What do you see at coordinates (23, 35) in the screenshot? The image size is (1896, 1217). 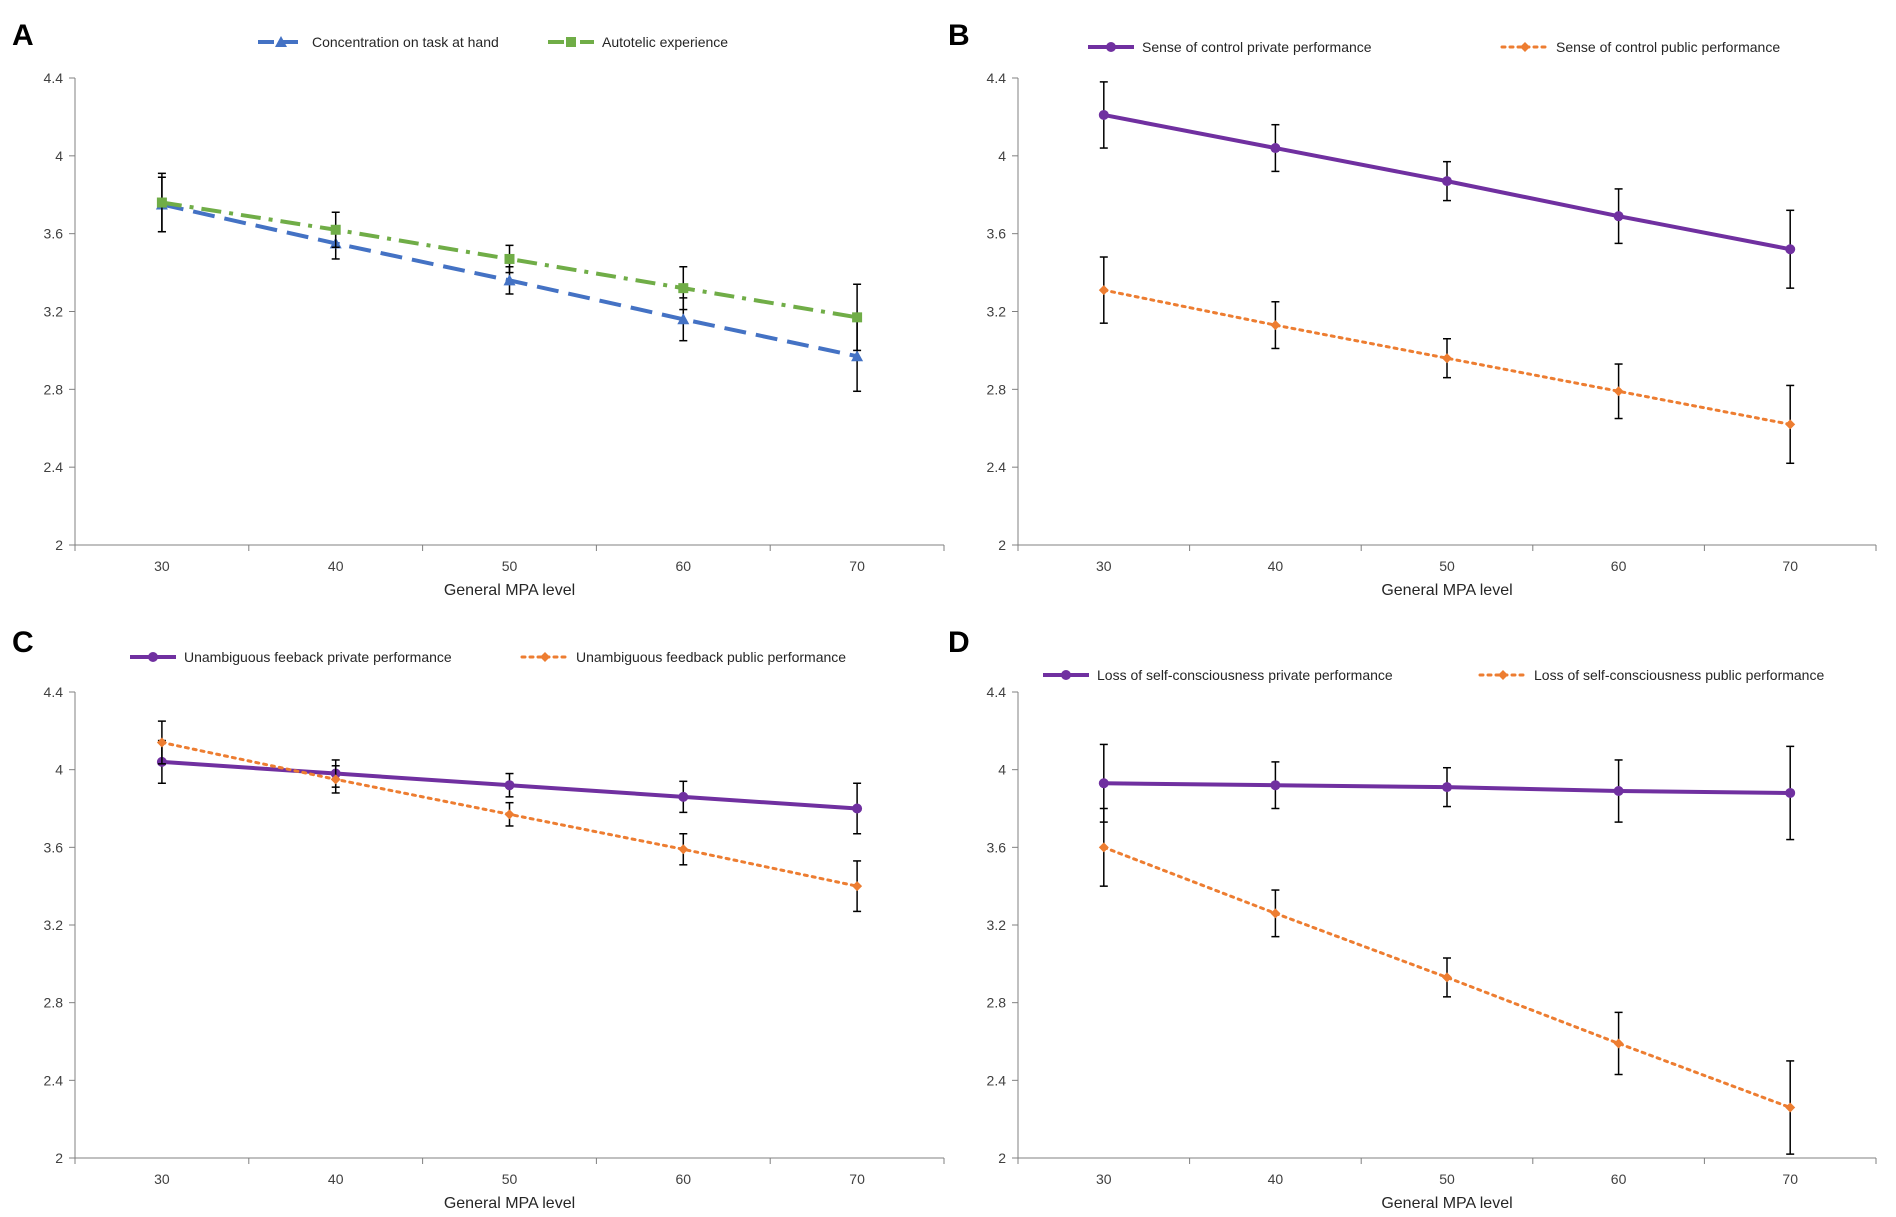 I see `panel-letter: A` at bounding box center [23, 35].